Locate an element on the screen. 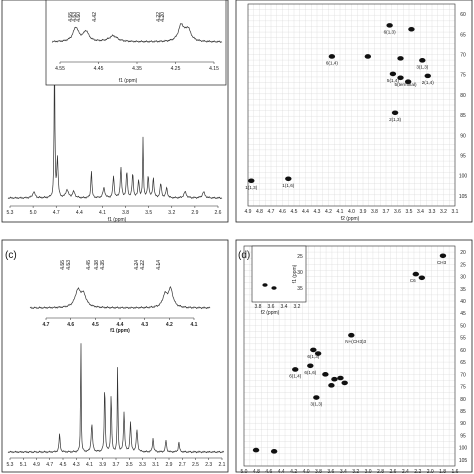 This screenshot has height=474, width=474. panel-a-inset-spectrum is located at coordinates (137, 33).